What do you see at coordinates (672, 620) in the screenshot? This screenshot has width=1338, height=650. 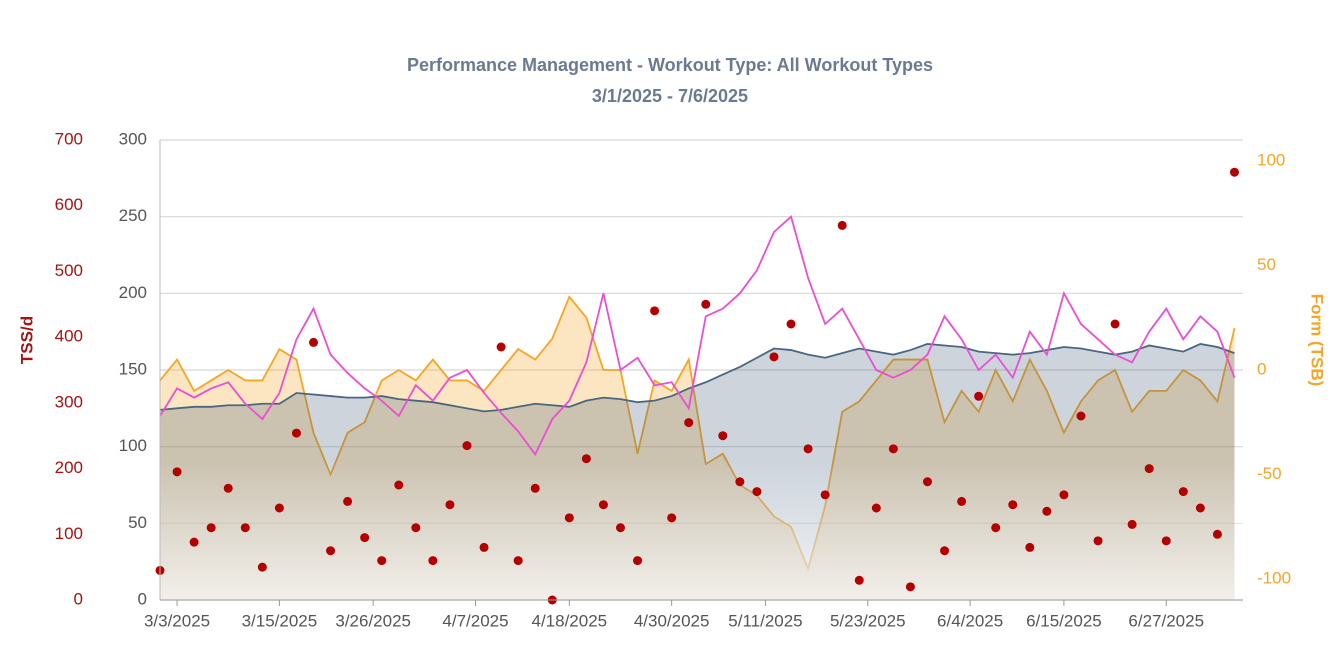 I see `x-tick-label: 4/30/2025` at bounding box center [672, 620].